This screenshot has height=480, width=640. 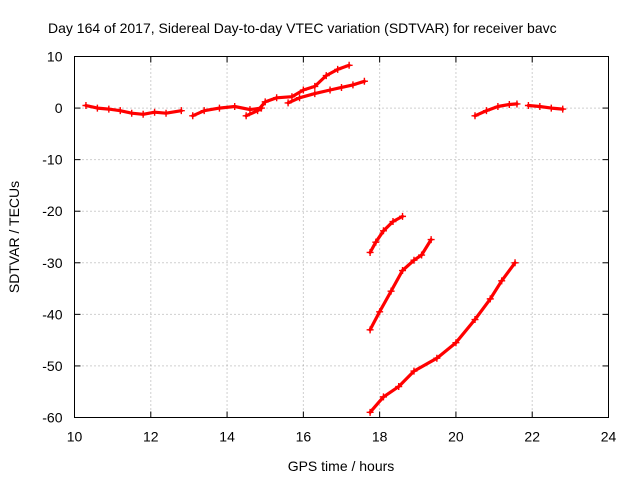 What do you see at coordinates (304, 437) in the screenshot?
I see `x-tick-label: 16` at bounding box center [304, 437].